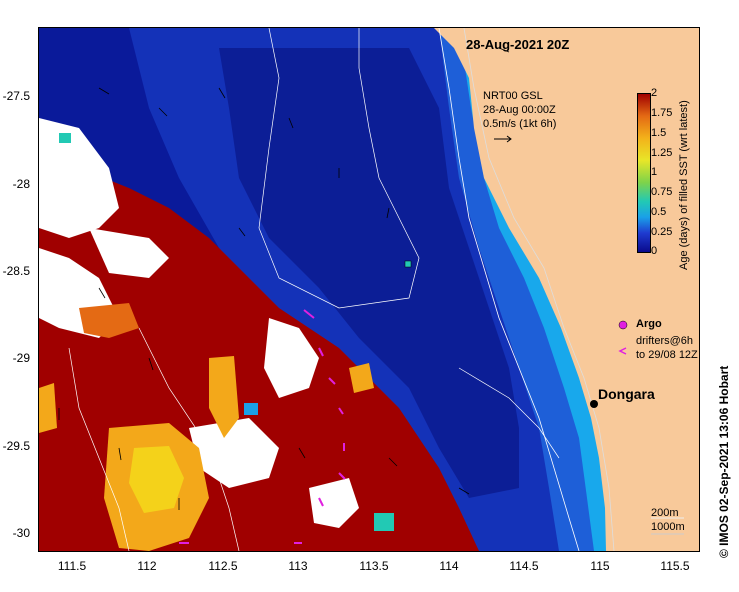 The image size is (739, 592). Describe the element at coordinates (339, 168) in the screenshot. I see `contour-inner` at that location.